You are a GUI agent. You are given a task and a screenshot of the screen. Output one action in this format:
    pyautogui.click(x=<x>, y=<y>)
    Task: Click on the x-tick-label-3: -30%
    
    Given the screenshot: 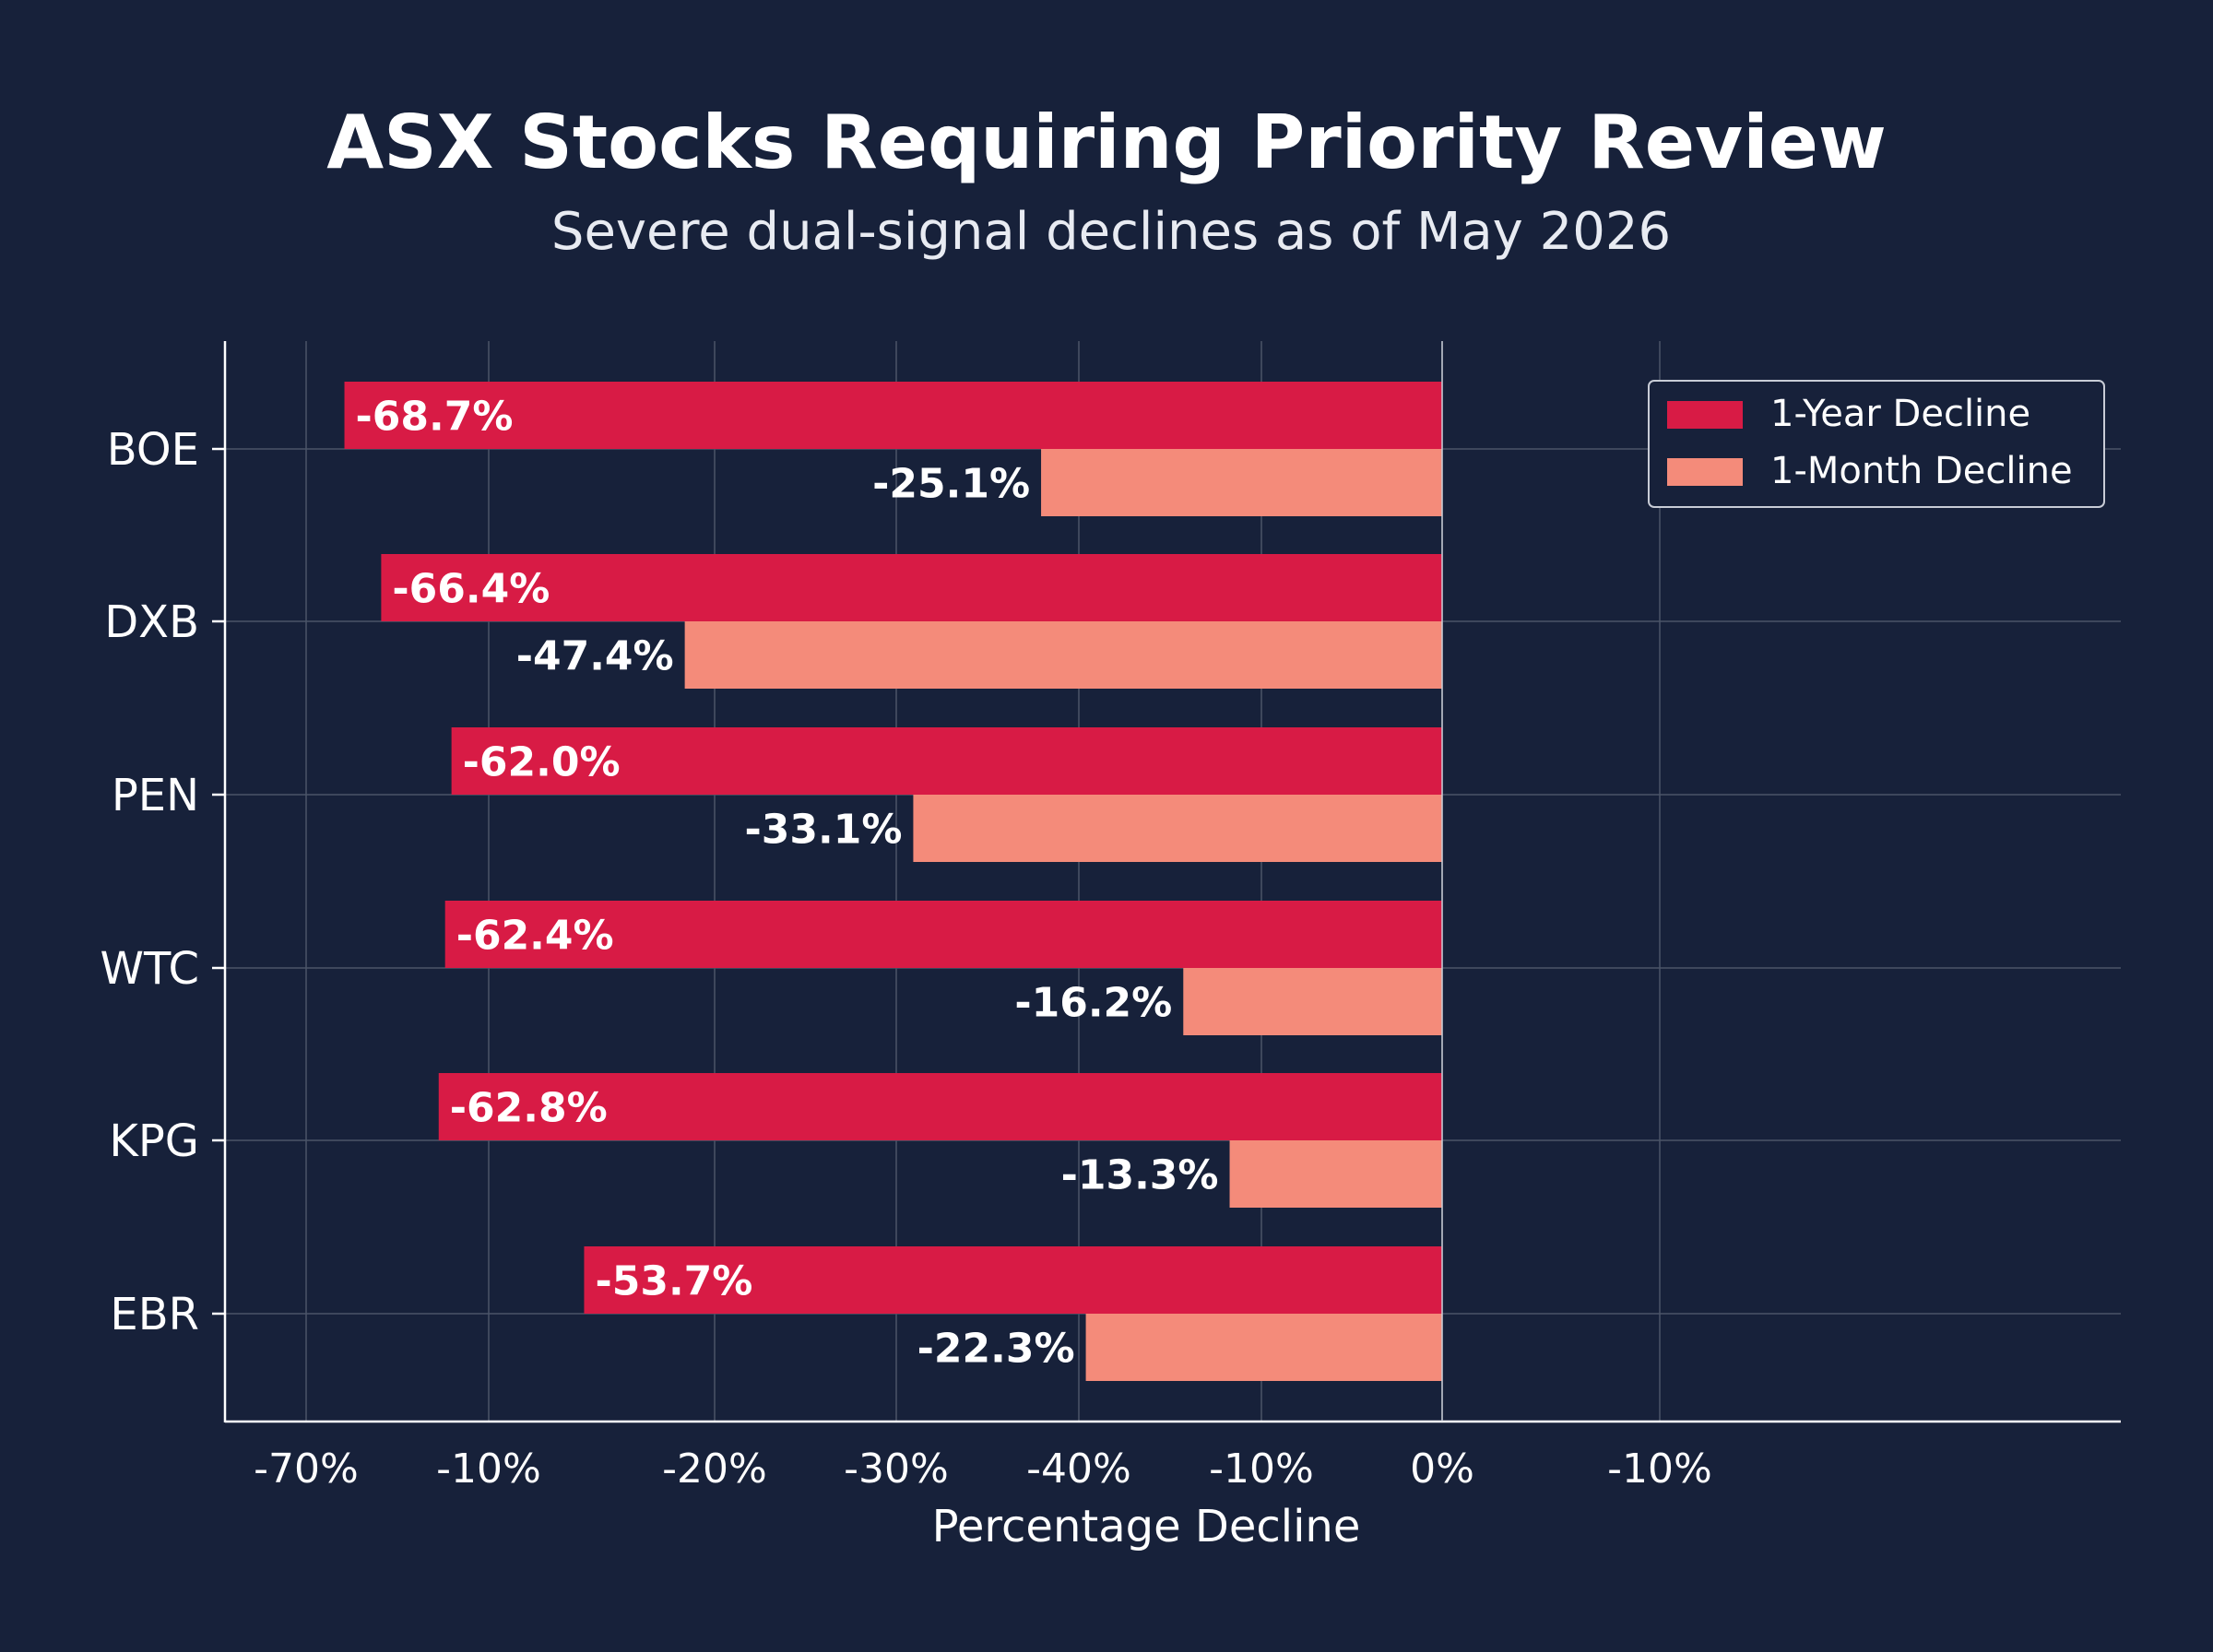 What is the action you would take?
    pyautogui.click(x=896, y=1469)
    